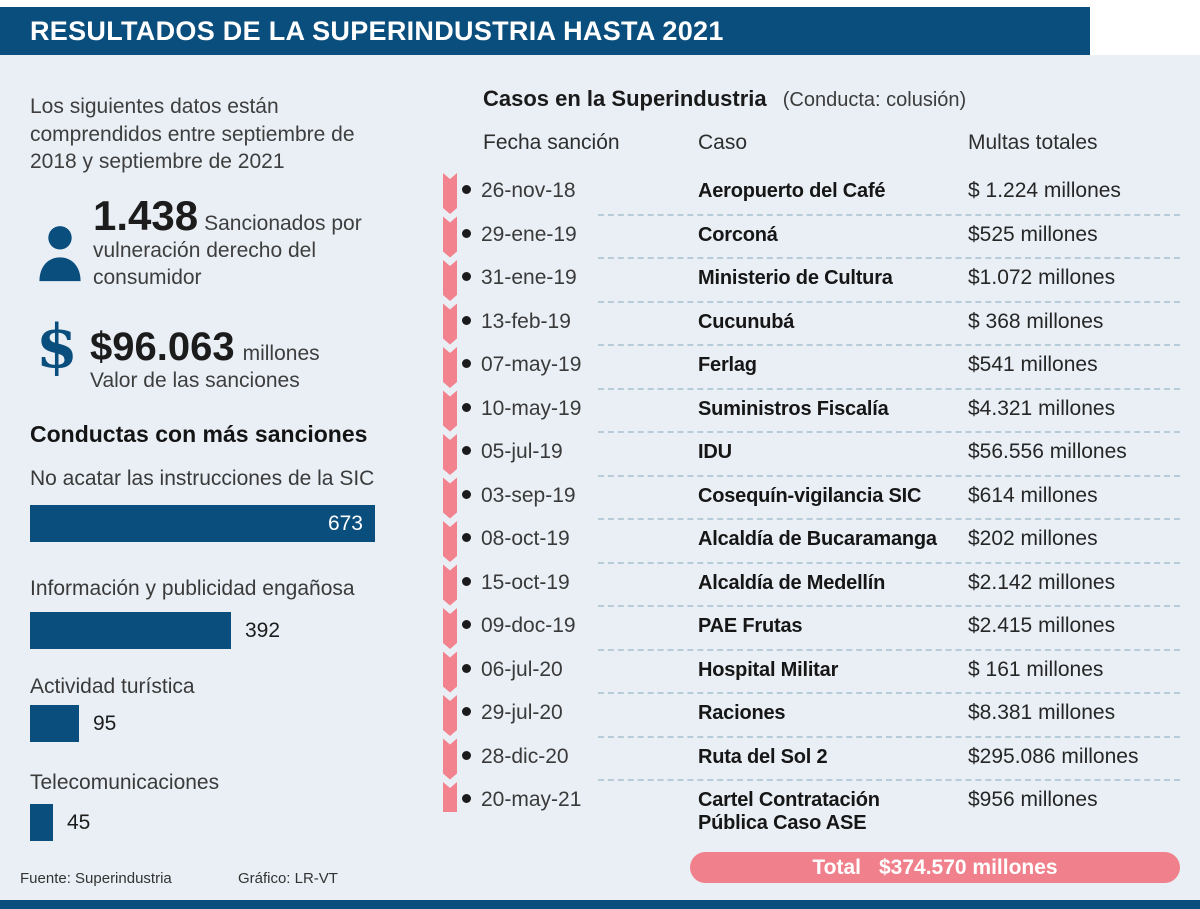  What do you see at coordinates (874, 100) in the screenshot?
I see `cases-subtitle: (Conducta: colusión)` at bounding box center [874, 100].